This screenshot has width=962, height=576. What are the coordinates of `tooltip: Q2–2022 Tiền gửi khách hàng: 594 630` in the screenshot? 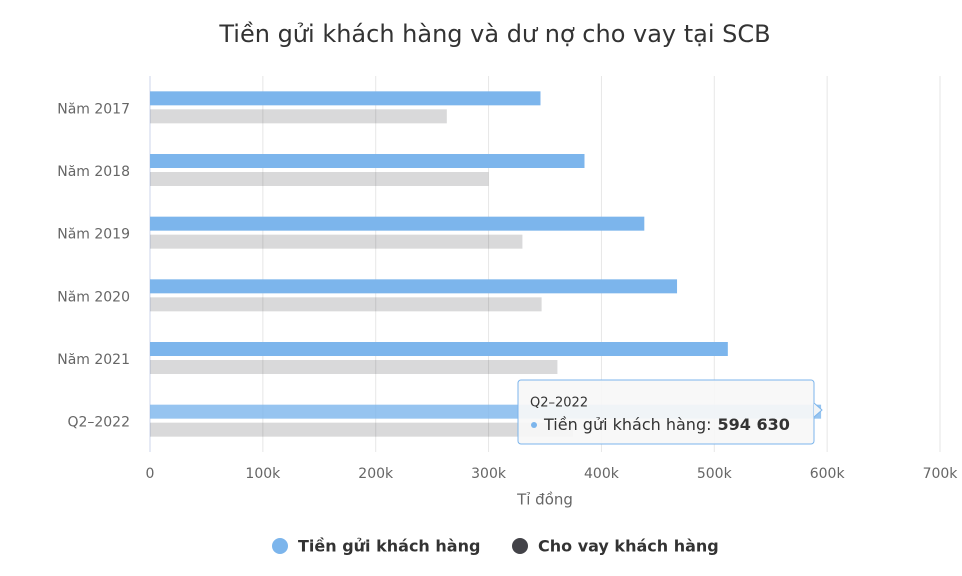 It's located at (670, 412).